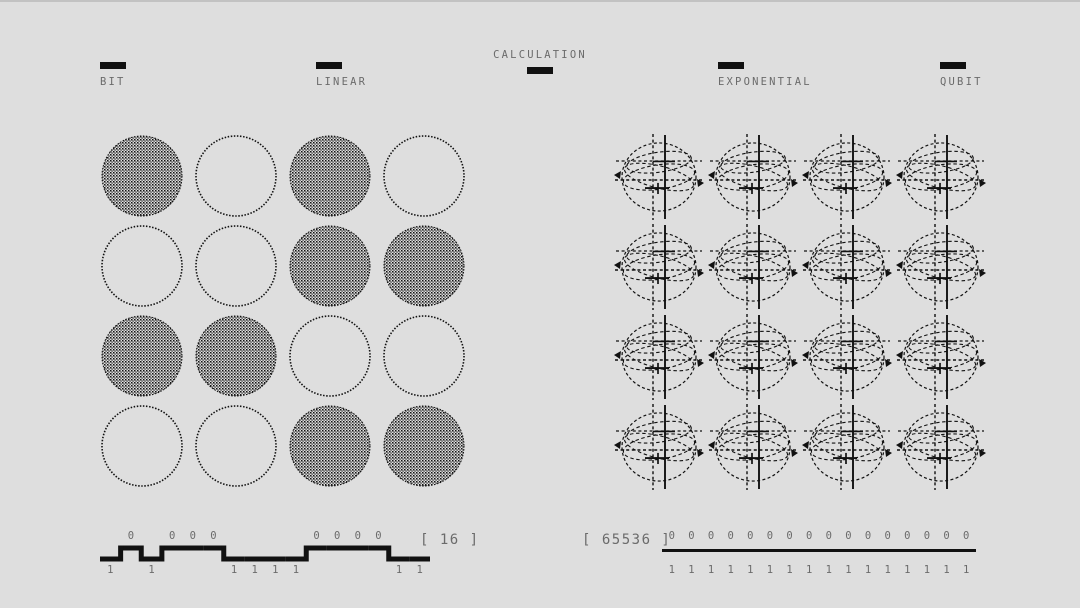 Image resolution: width=1080 pixels, height=608 pixels. I want to click on linear-dash-marker, so click(329, 65).